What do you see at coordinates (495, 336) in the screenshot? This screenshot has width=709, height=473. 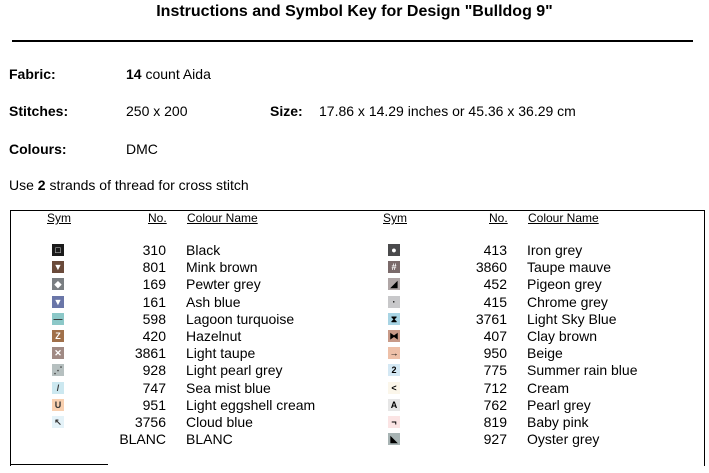 I see `dmc-number: 407` at bounding box center [495, 336].